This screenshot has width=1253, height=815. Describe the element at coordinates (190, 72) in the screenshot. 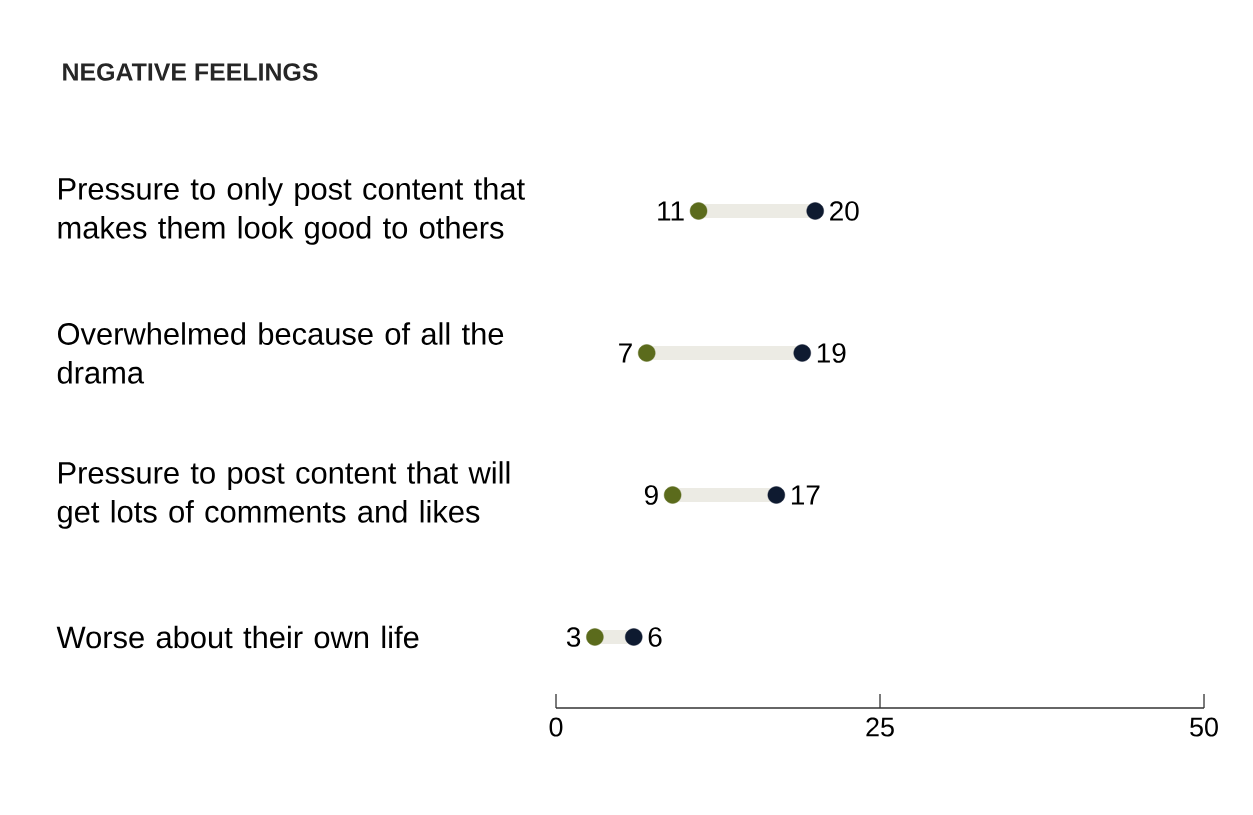

I see `text: NEGATIVE FEELINGS` at that location.